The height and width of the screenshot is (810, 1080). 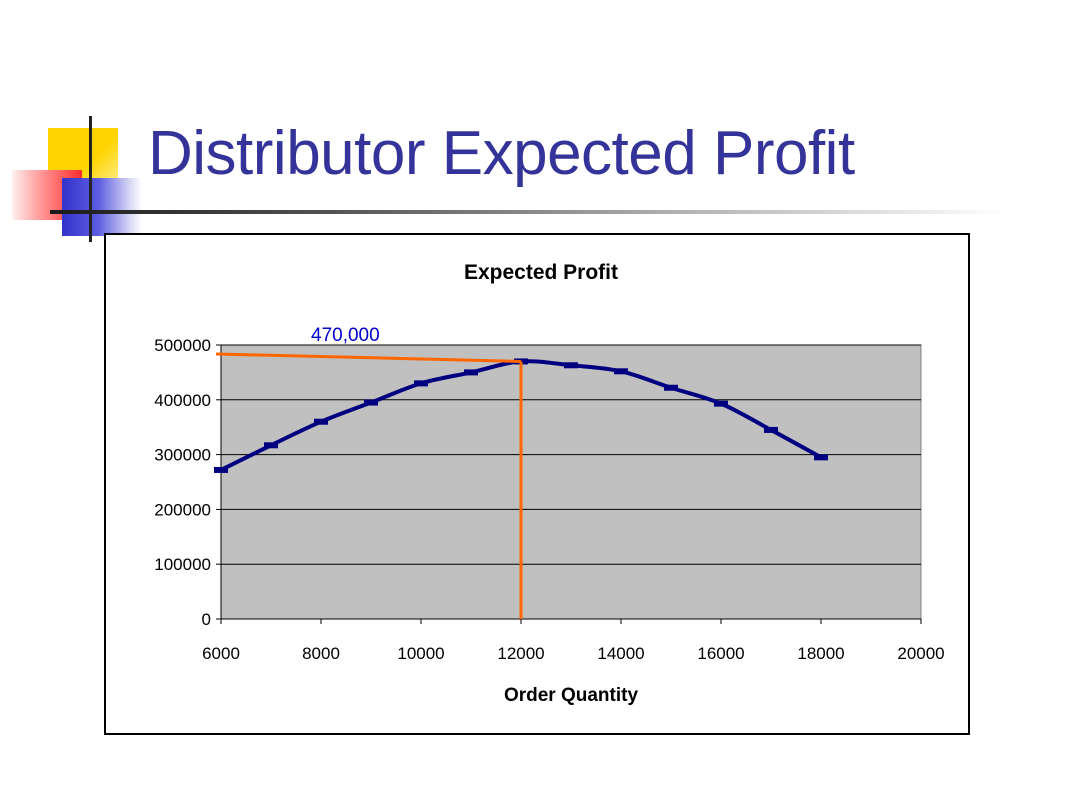 What do you see at coordinates (920, 653) in the screenshot?
I see `x-tick-label: 20000` at bounding box center [920, 653].